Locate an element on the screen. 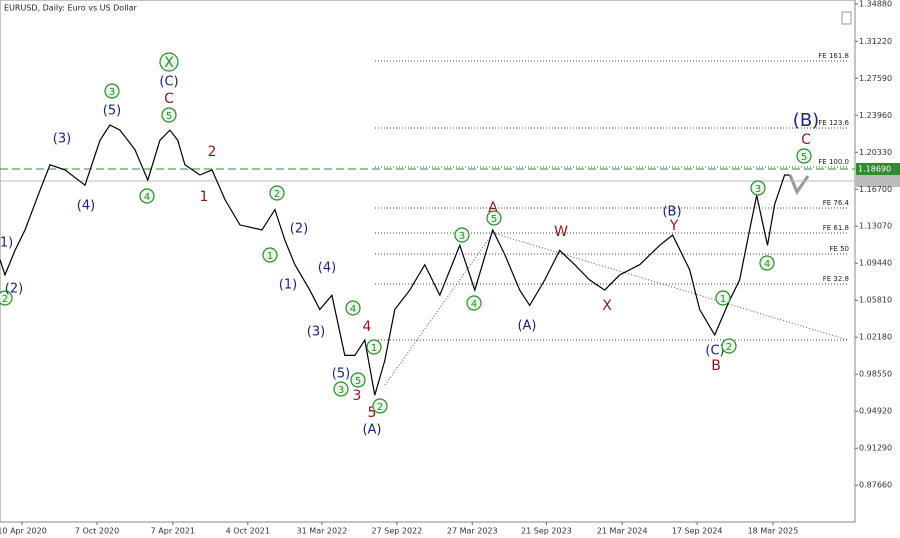 The height and width of the screenshot is (538, 900). wave-label: (A) is located at coordinates (526, 326).